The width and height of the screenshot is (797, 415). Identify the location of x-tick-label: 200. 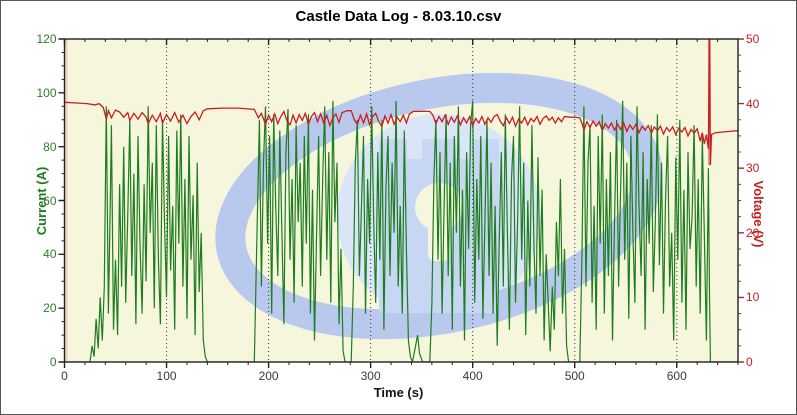
(268, 376).